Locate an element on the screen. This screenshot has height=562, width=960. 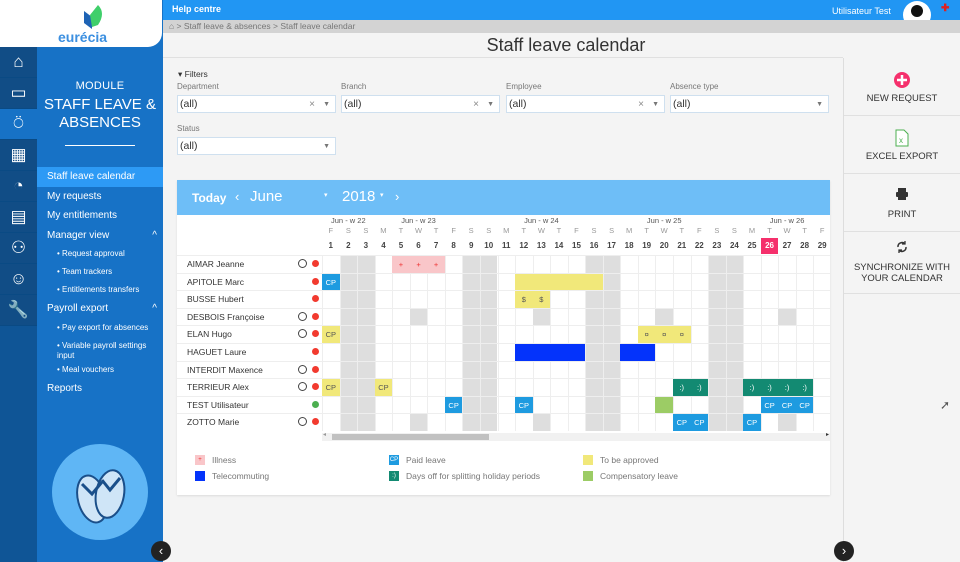
new-request-button: NEW REQUEST is located at coordinates (902, 87).